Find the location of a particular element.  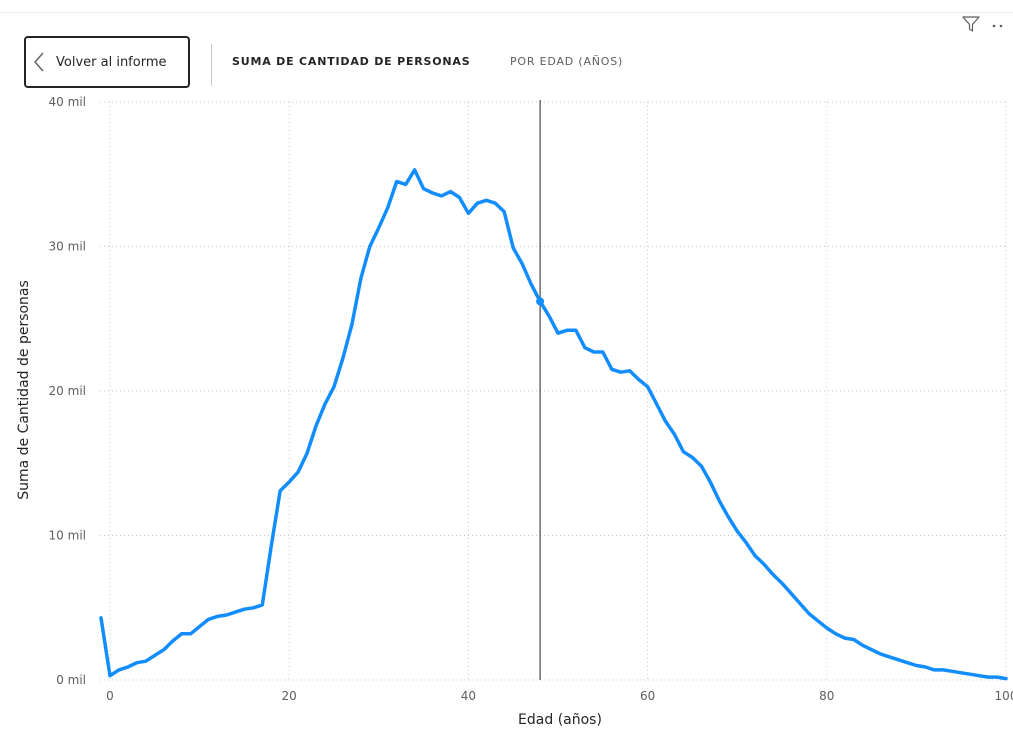

x-tick-label: 80 is located at coordinates (826, 696).